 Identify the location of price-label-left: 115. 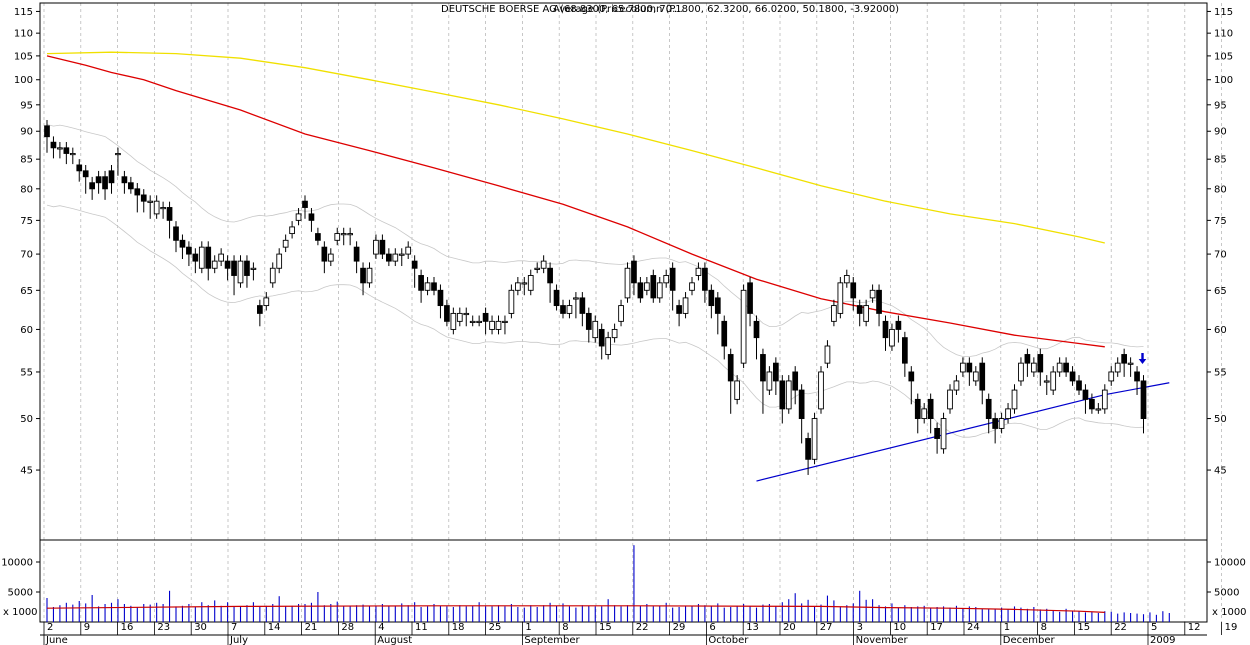
(23, 12).